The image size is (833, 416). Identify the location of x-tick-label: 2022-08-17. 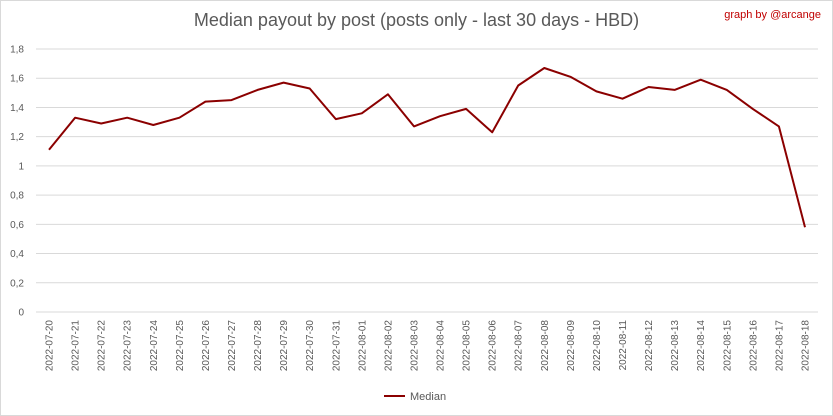
(779, 346).